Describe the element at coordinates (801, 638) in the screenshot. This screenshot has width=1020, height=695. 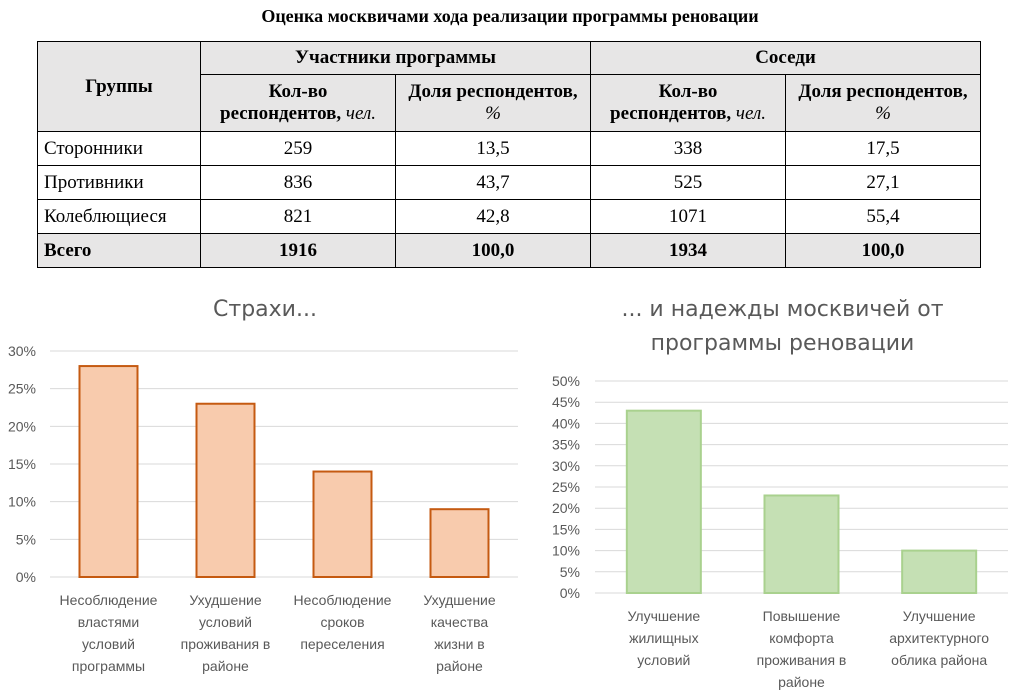
I see `hopes-category-label: комфорта` at that location.